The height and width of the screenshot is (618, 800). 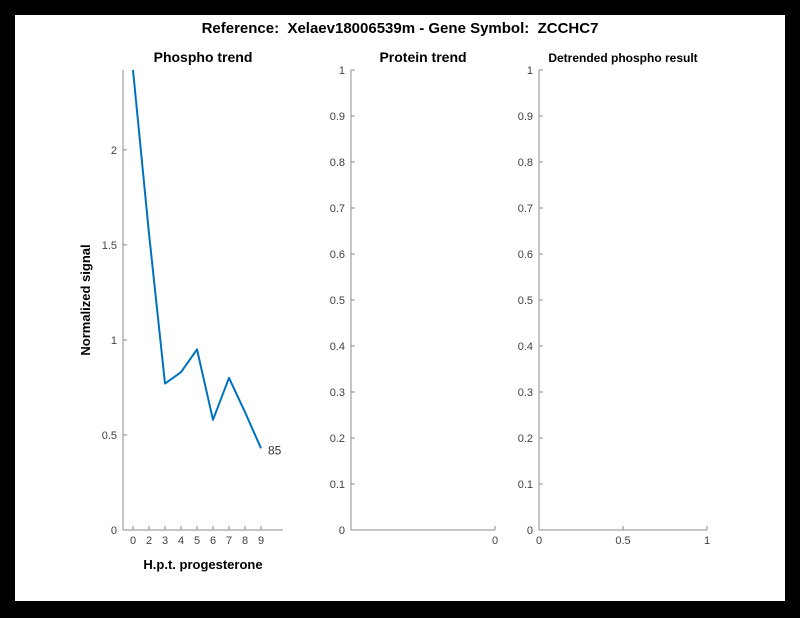 I want to click on phospho-x-axis-label: H.p.t. progesterone, so click(x=203, y=564).